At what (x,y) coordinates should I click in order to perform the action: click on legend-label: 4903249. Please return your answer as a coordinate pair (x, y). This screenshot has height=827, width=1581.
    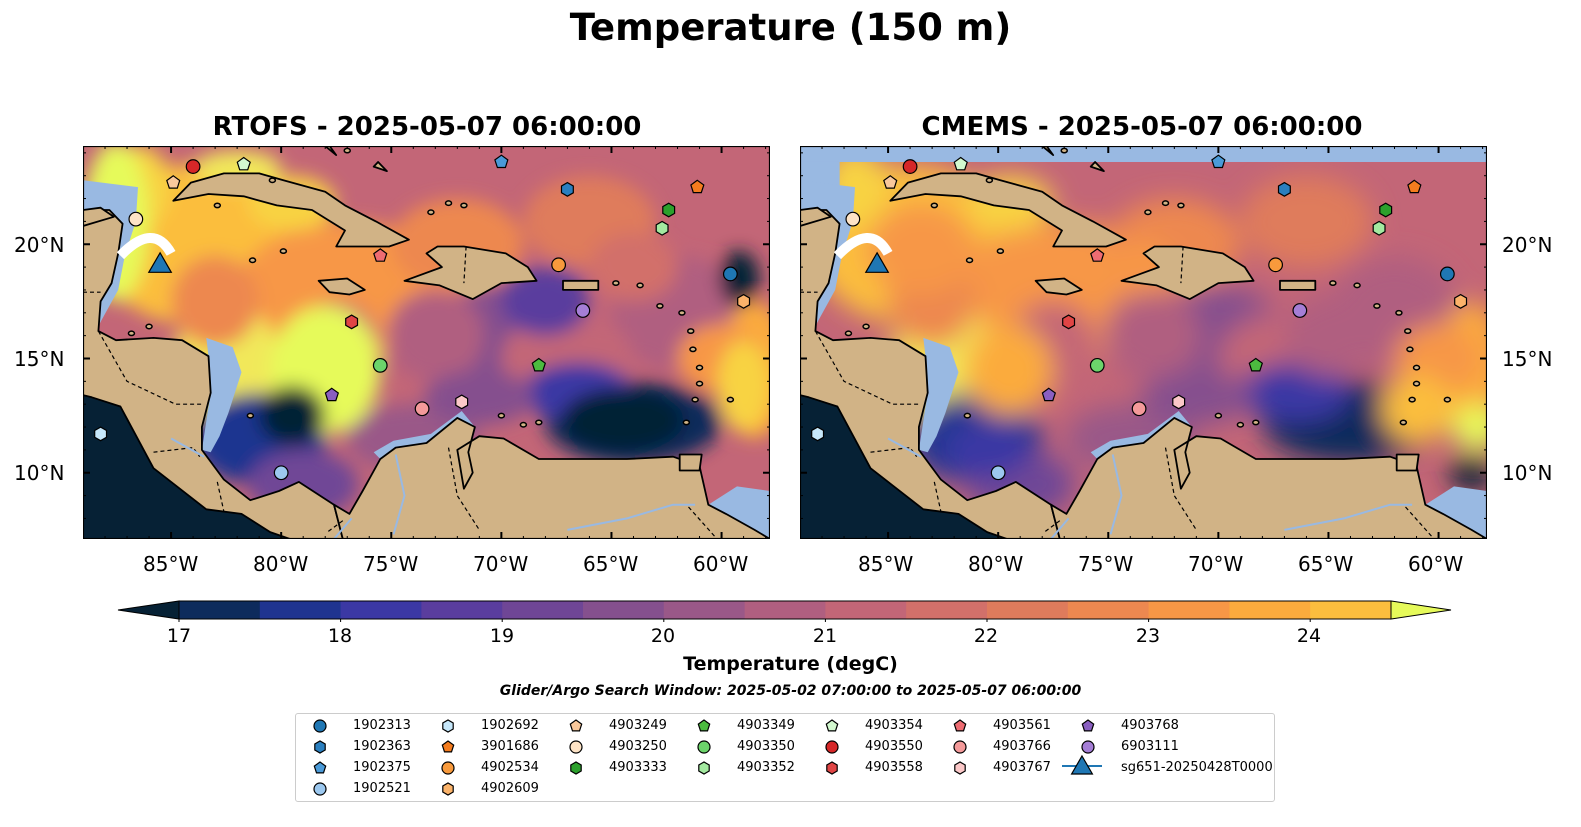
    Looking at the image, I should click on (638, 725).